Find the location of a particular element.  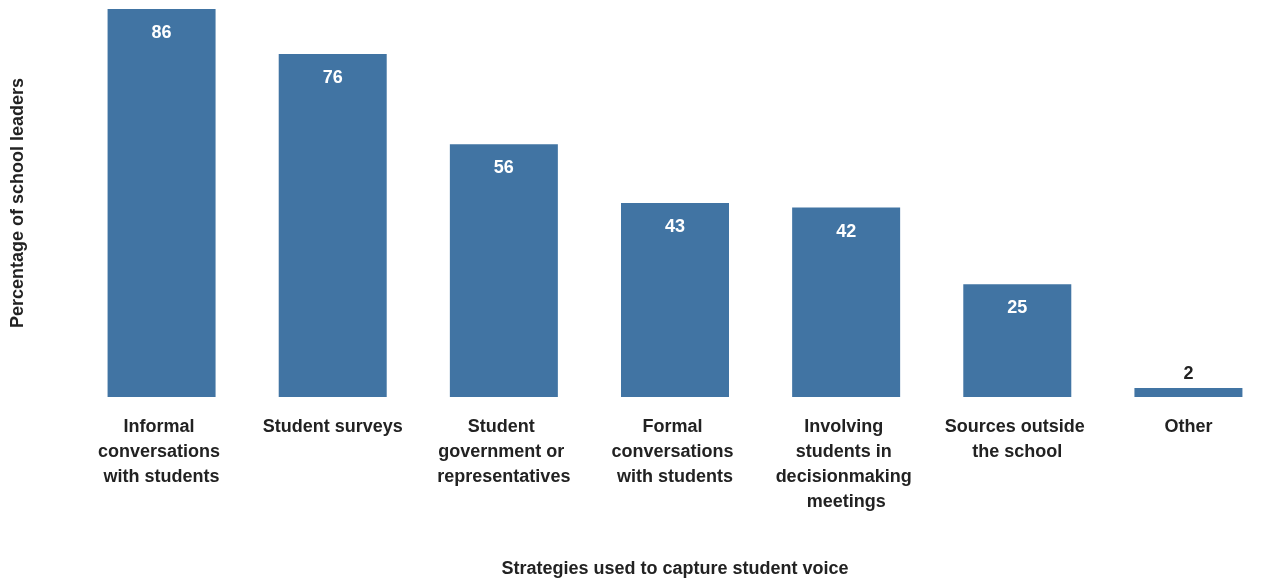

x-axis-title: Strategies used to capture student voice is located at coordinates (675, 568).